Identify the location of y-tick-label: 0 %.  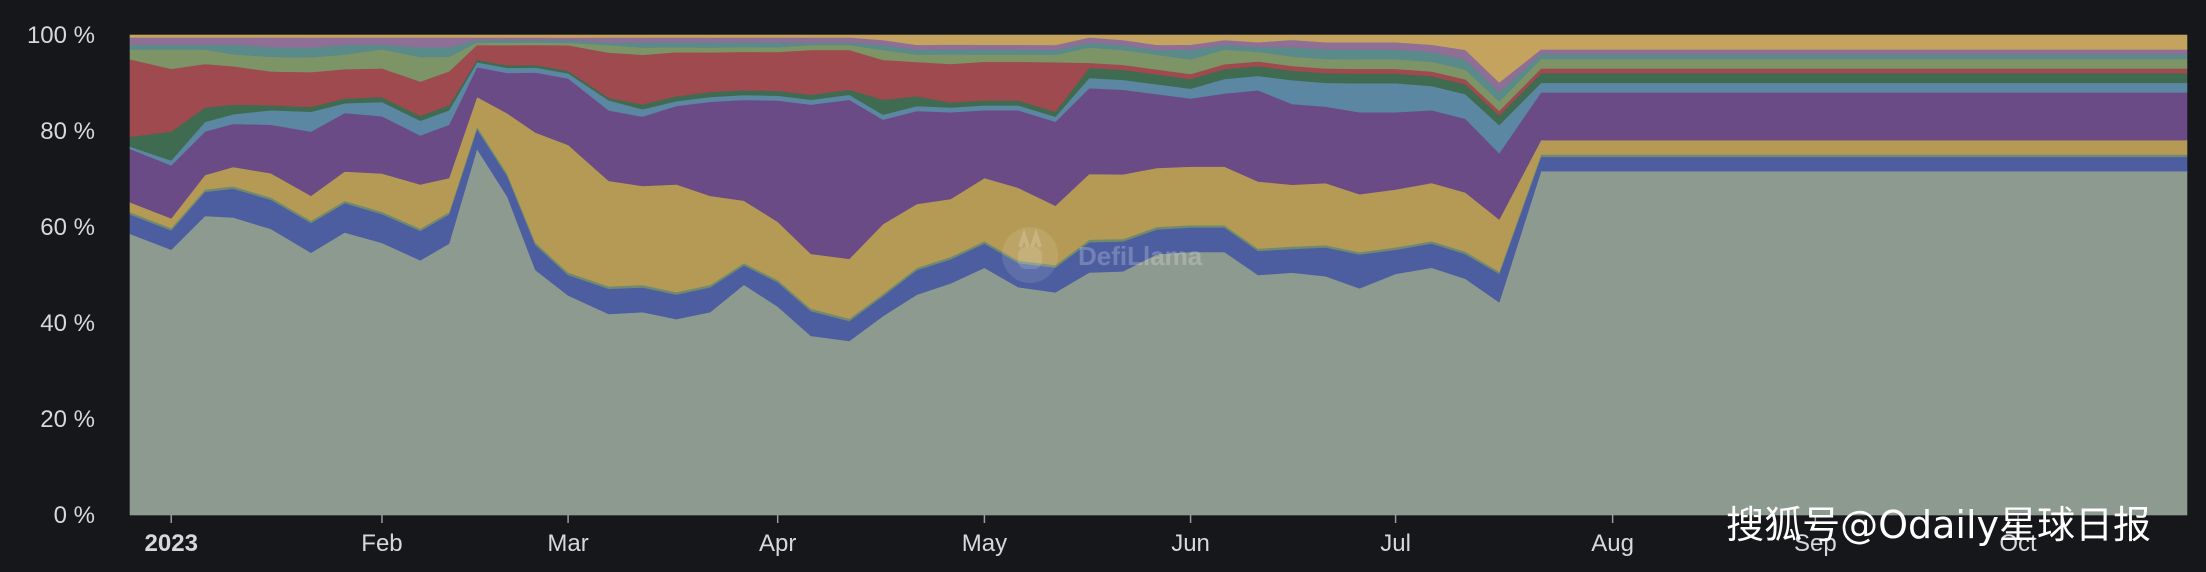
(74, 515).